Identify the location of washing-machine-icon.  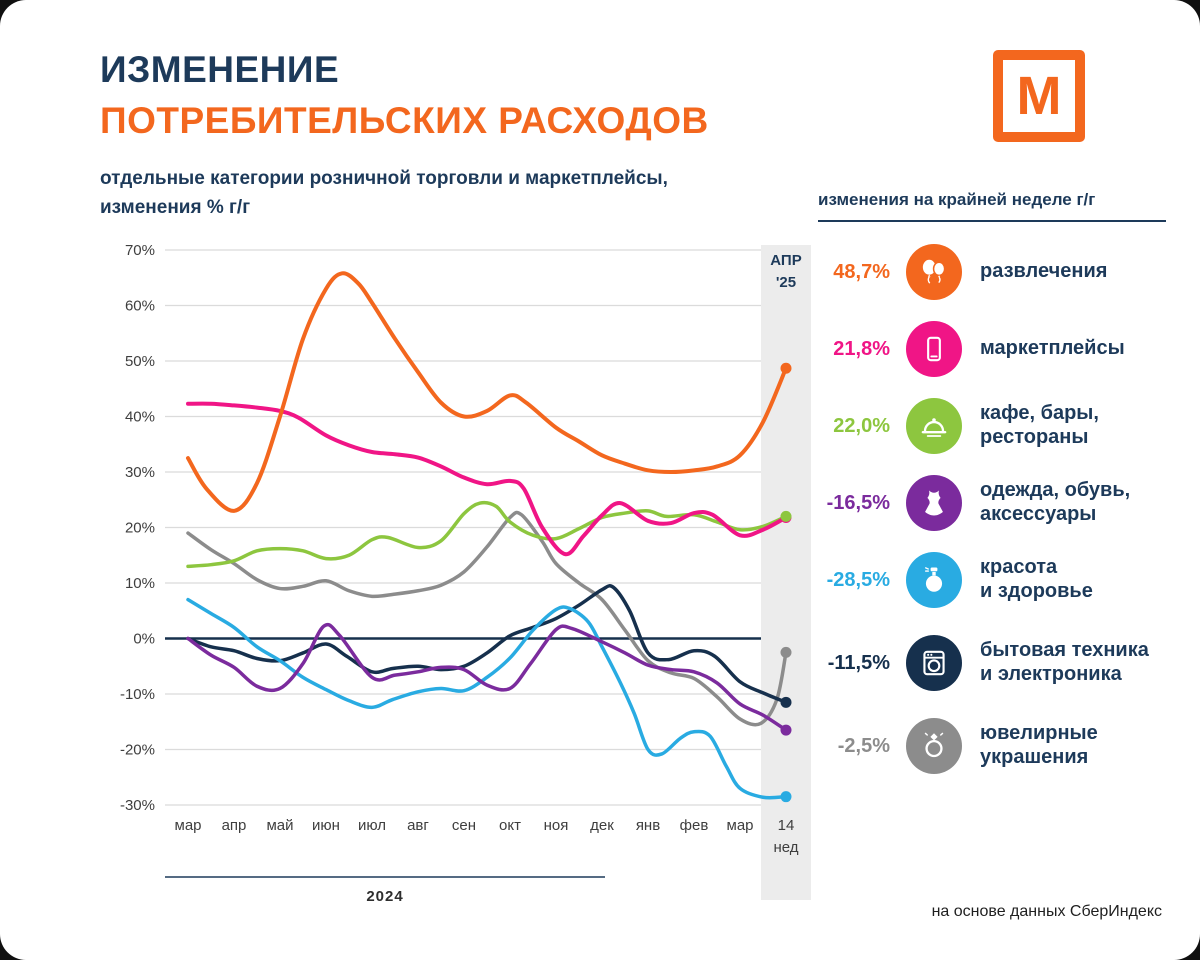
(934, 663).